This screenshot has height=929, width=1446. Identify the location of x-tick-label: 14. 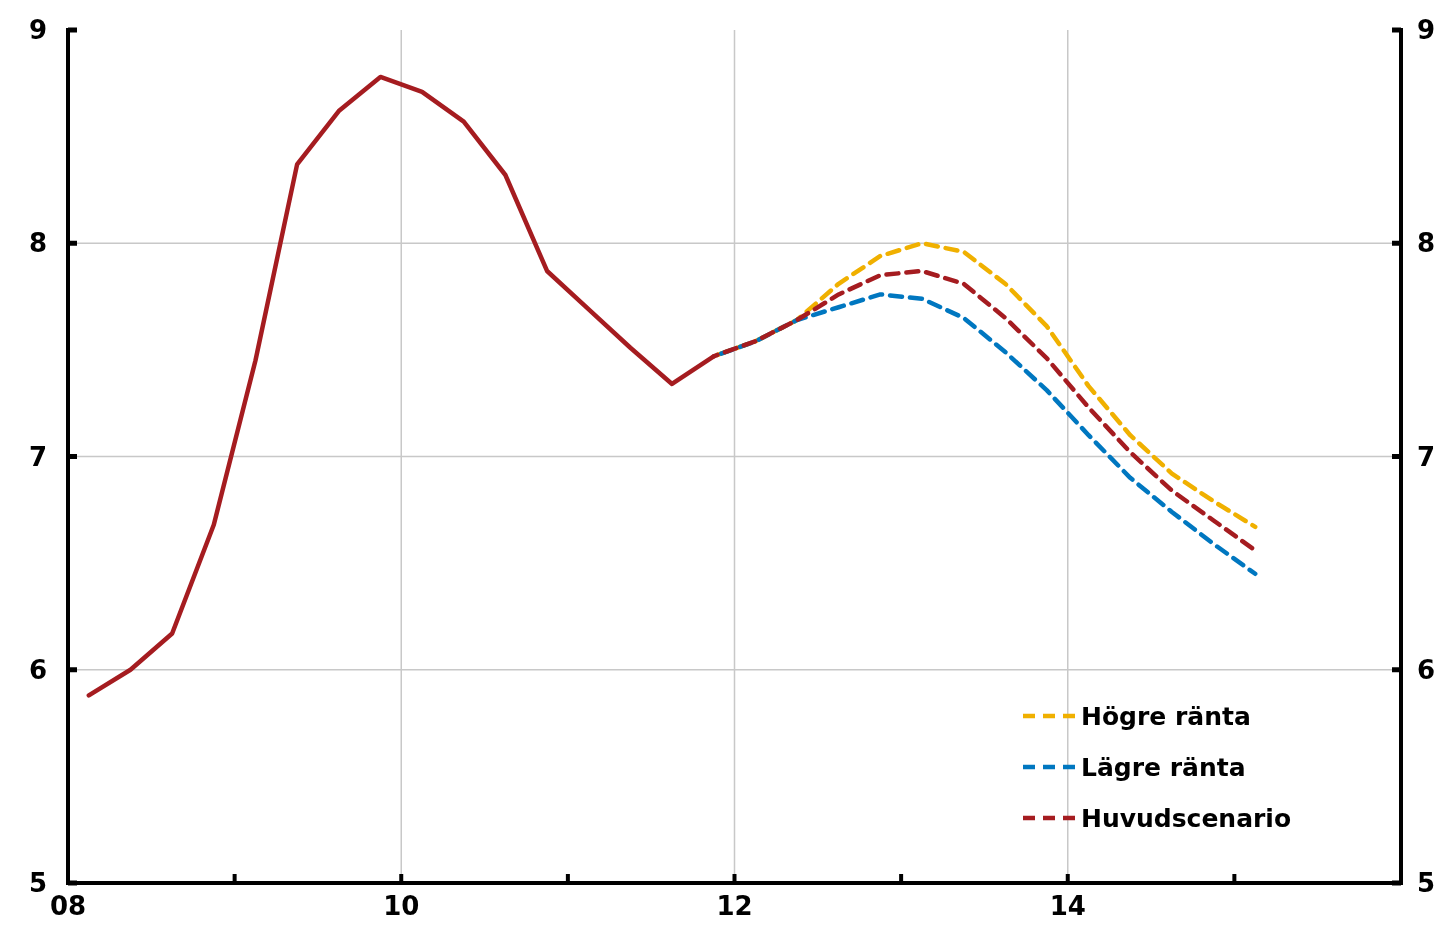
(1067, 906).